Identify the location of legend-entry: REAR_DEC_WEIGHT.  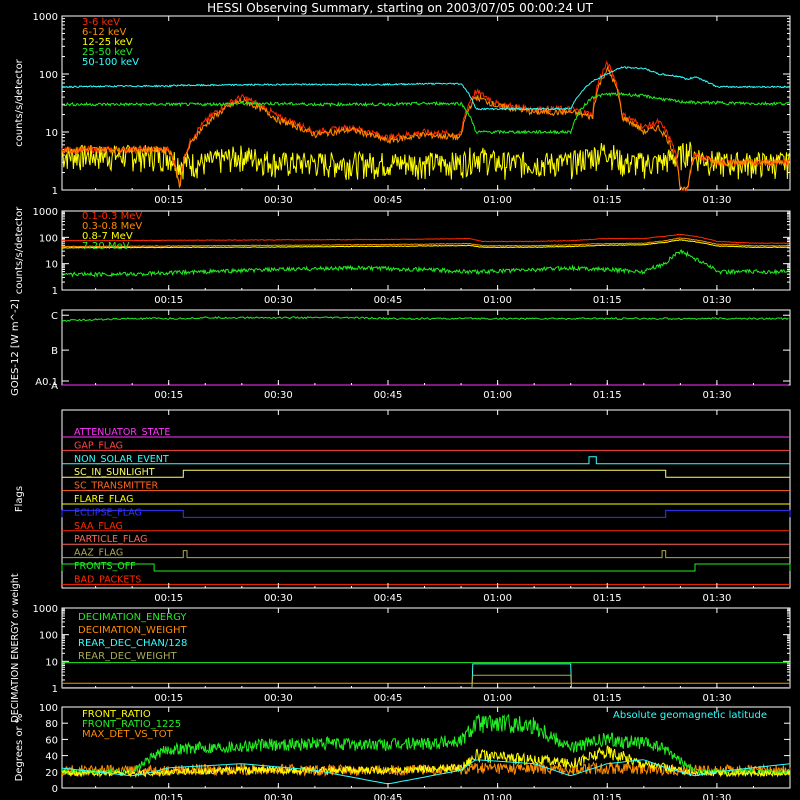
(127, 656).